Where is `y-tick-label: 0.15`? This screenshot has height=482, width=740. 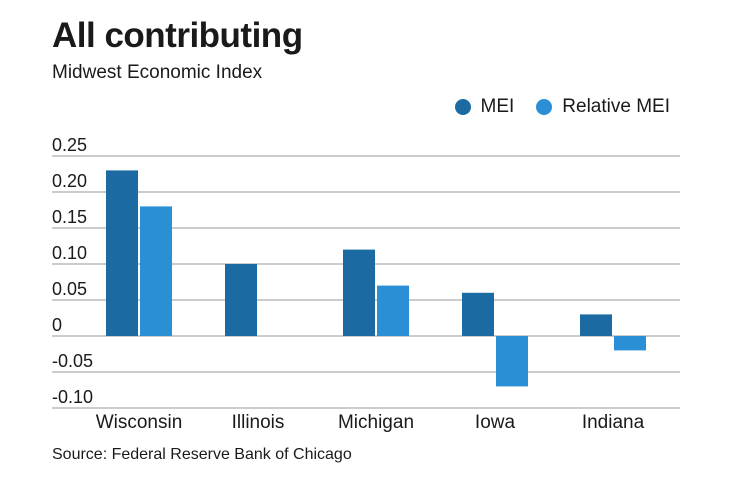 y-tick-label: 0.15 is located at coordinates (69, 217).